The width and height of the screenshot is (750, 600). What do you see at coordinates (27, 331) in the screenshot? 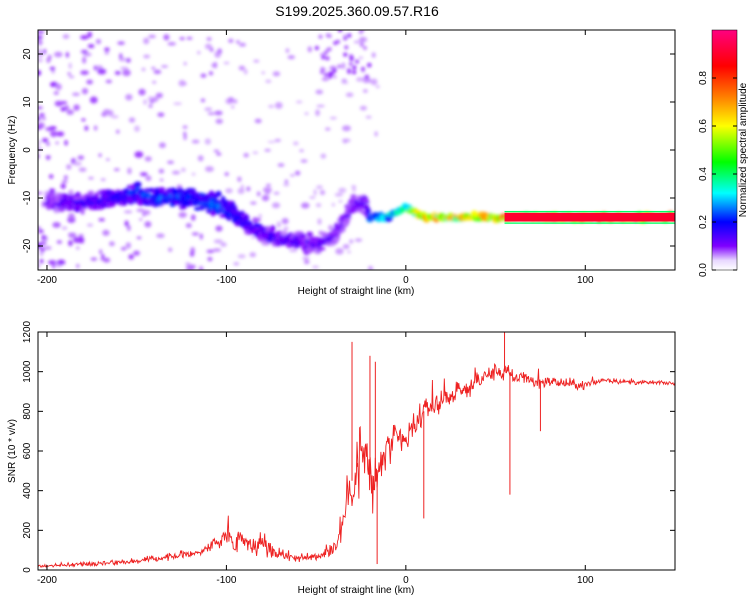
I see `ytick-label: 1200` at bounding box center [27, 331].